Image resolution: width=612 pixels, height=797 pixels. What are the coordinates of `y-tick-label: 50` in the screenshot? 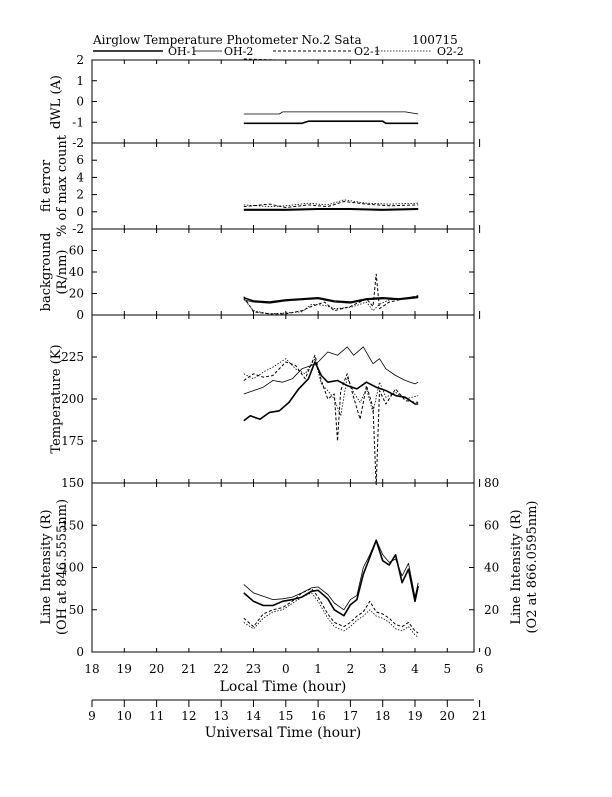 It's located at (76, 610).